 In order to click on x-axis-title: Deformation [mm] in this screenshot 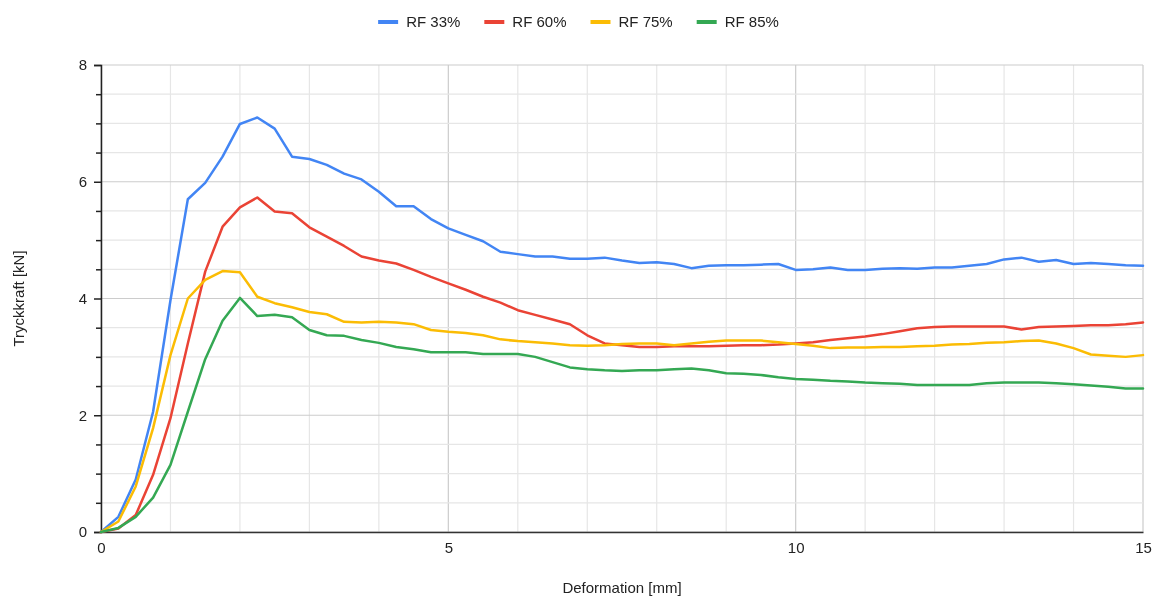, I will do `click(622, 587)`.